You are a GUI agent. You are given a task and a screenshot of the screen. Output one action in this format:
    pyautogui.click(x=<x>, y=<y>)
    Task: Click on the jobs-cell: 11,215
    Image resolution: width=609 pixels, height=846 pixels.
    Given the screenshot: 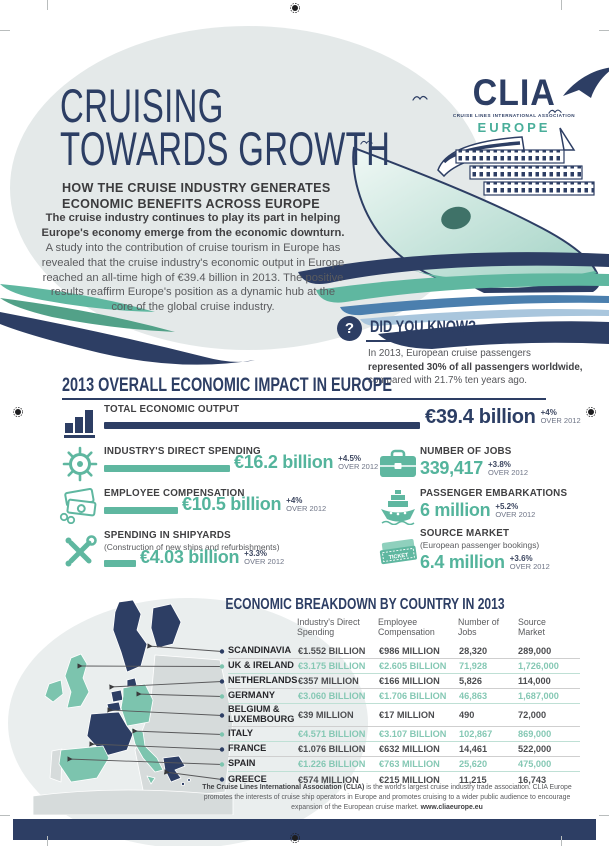 What is the action you would take?
    pyautogui.click(x=473, y=779)
    